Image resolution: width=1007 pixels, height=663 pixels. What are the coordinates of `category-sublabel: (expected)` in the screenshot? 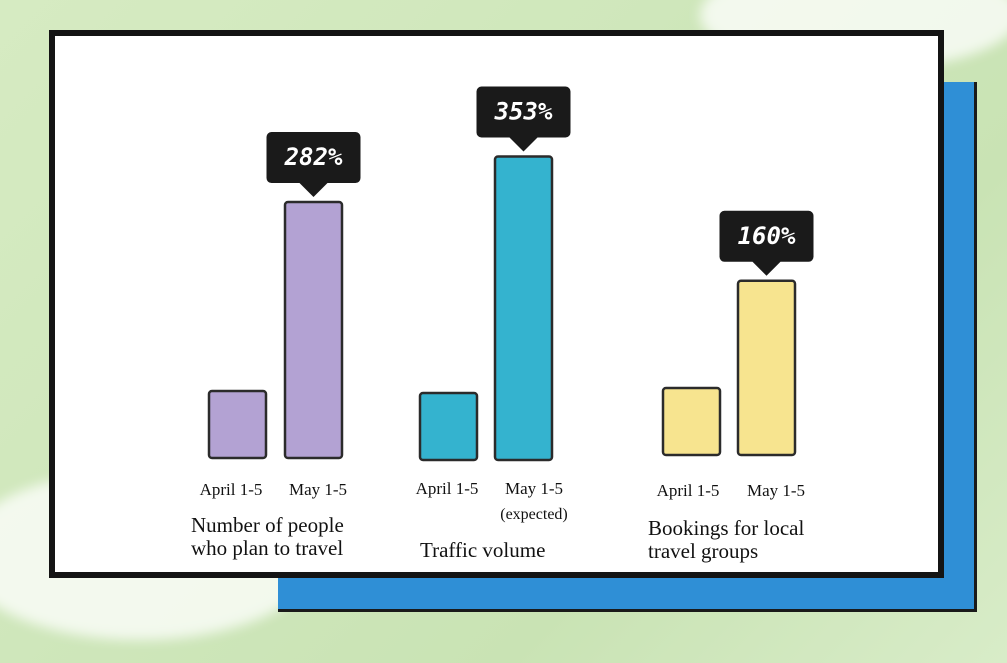 It's located at (534, 514).